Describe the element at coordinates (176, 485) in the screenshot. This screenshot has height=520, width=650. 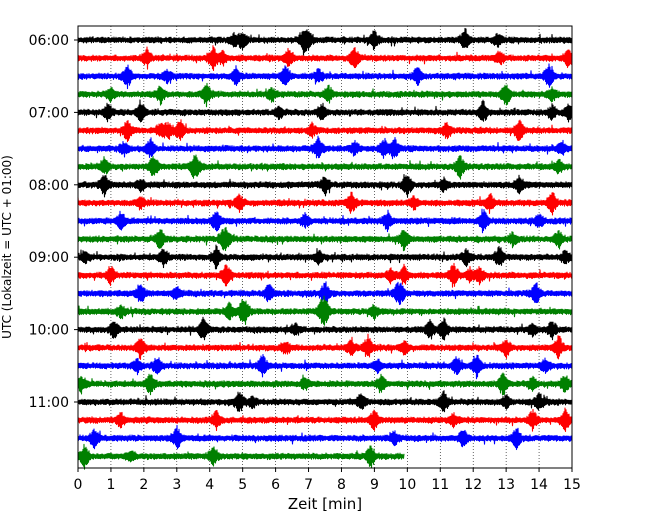
I see `x-tick-label: 3` at that location.